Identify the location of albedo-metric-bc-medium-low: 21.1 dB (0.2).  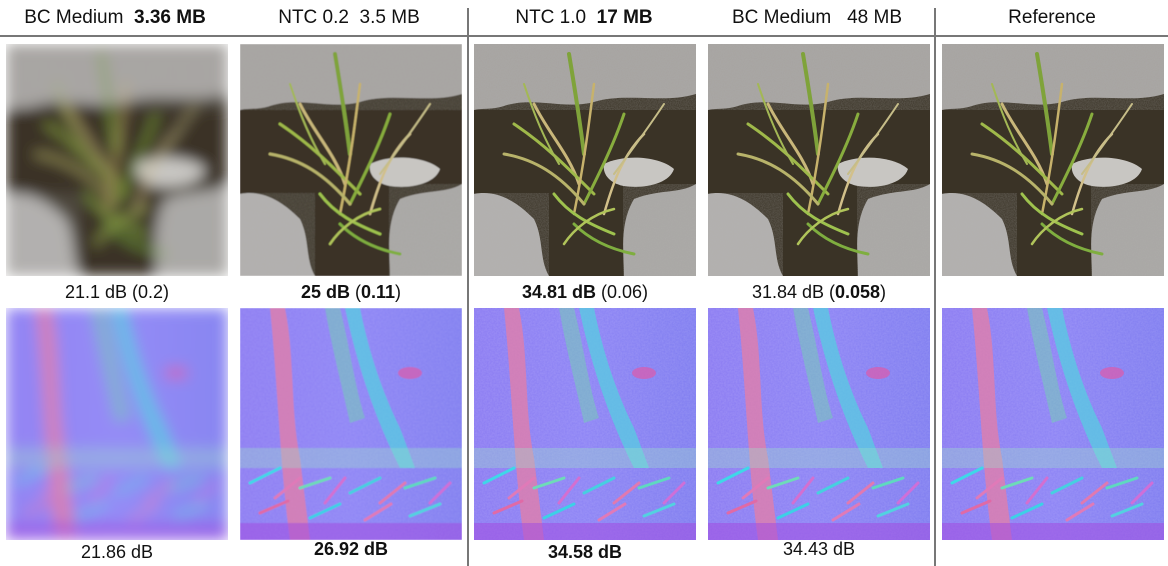
(117, 292).